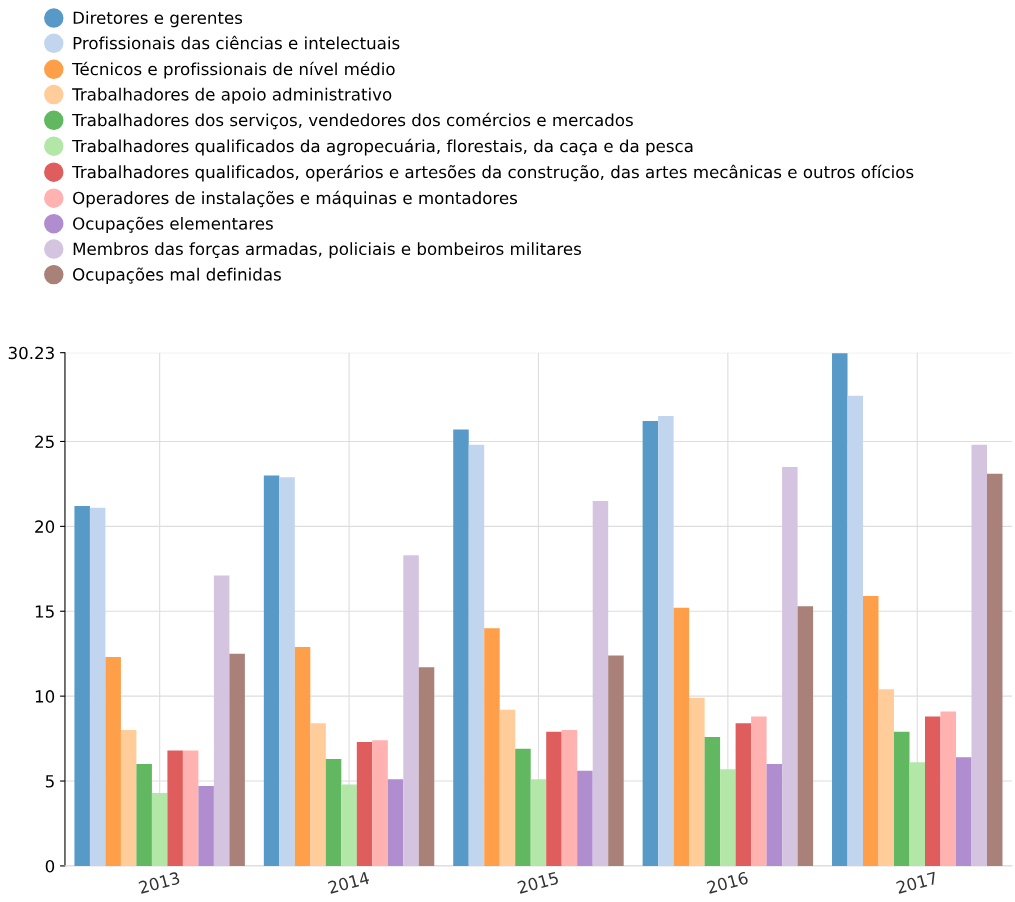  Describe the element at coordinates (727, 882) in the screenshot. I see `x-tick-label: 2016` at that location.